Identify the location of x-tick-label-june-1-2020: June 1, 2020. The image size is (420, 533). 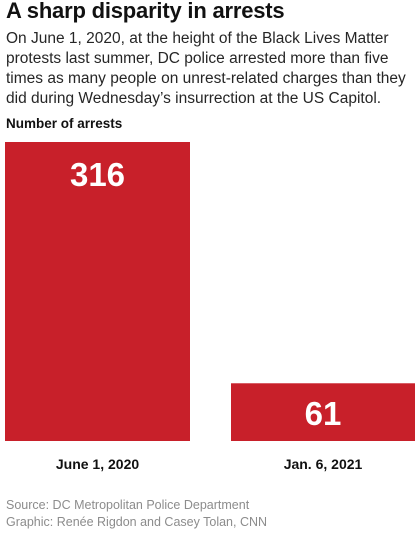
(97, 464).